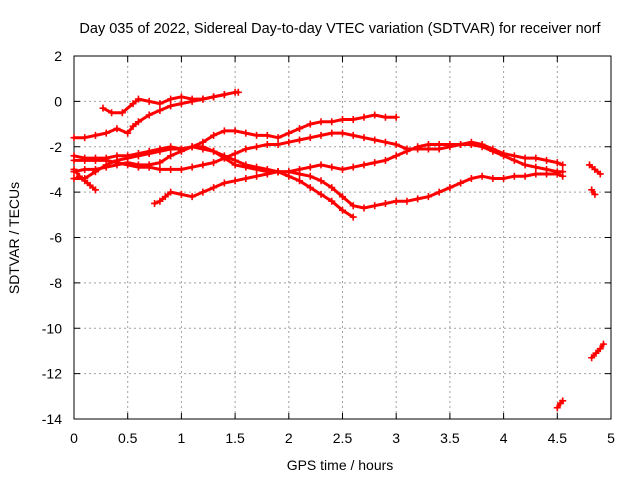 This screenshot has width=640, height=480. What do you see at coordinates (52, 374) in the screenshot?
I see `y-tick-label: -12` at bounding box center [52, 374].